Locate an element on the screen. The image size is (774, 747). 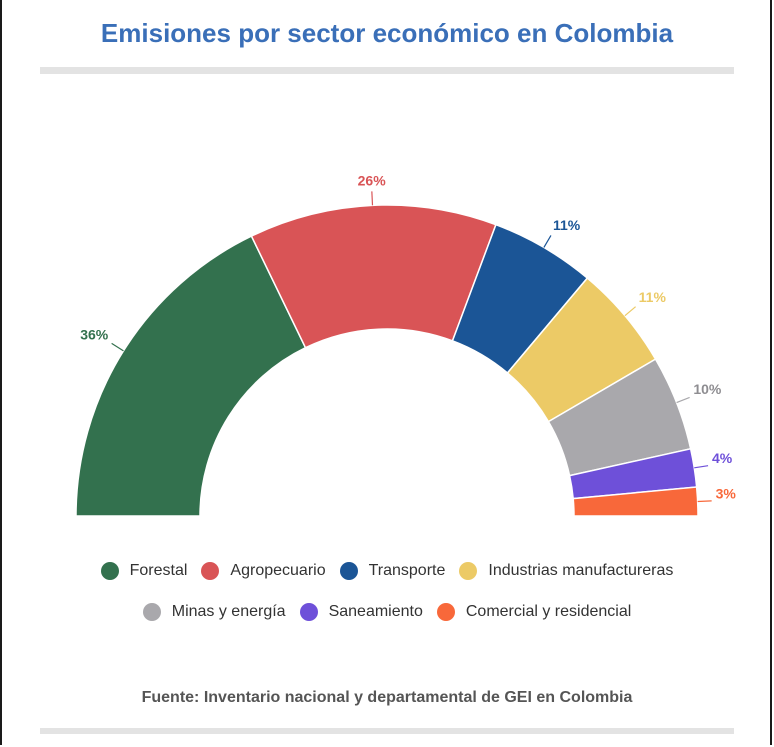
legend-item-forestal: Forestal is located at coordinates (144, 571).